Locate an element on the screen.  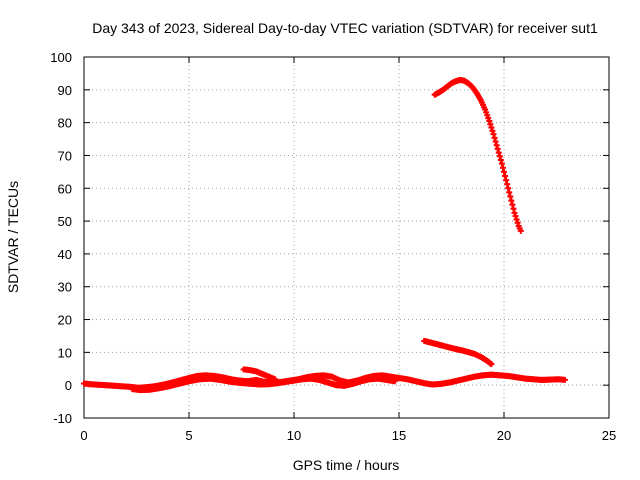
y-axis-label: SDTVAR / TECUs is located at coordinates (13, 237).